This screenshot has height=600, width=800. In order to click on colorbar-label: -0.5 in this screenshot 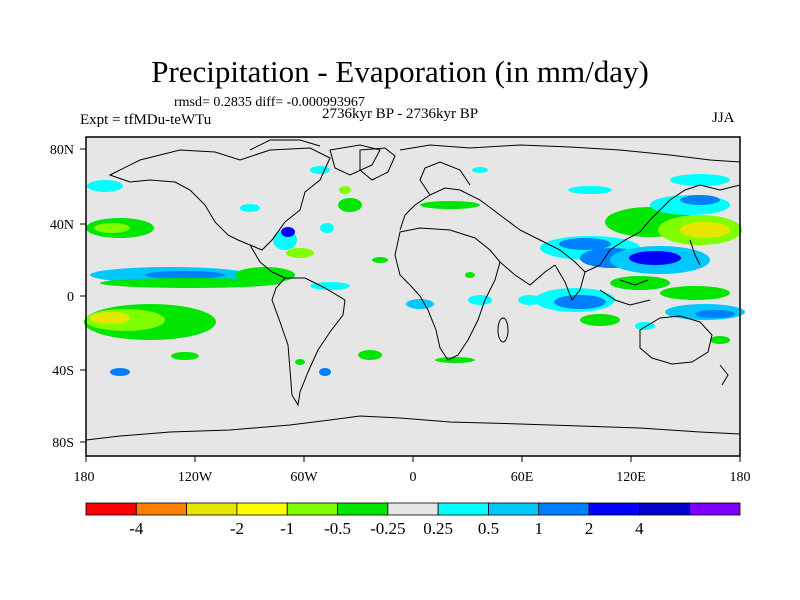, I will do `click(337, 528)`.